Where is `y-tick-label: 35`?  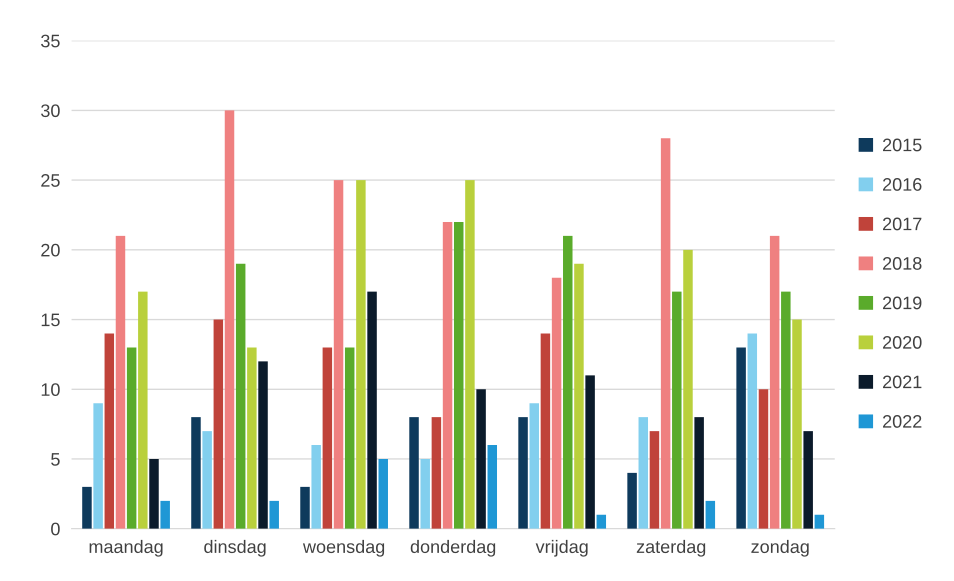 y-tick-label: 35 is located at coordinates (50, 41).